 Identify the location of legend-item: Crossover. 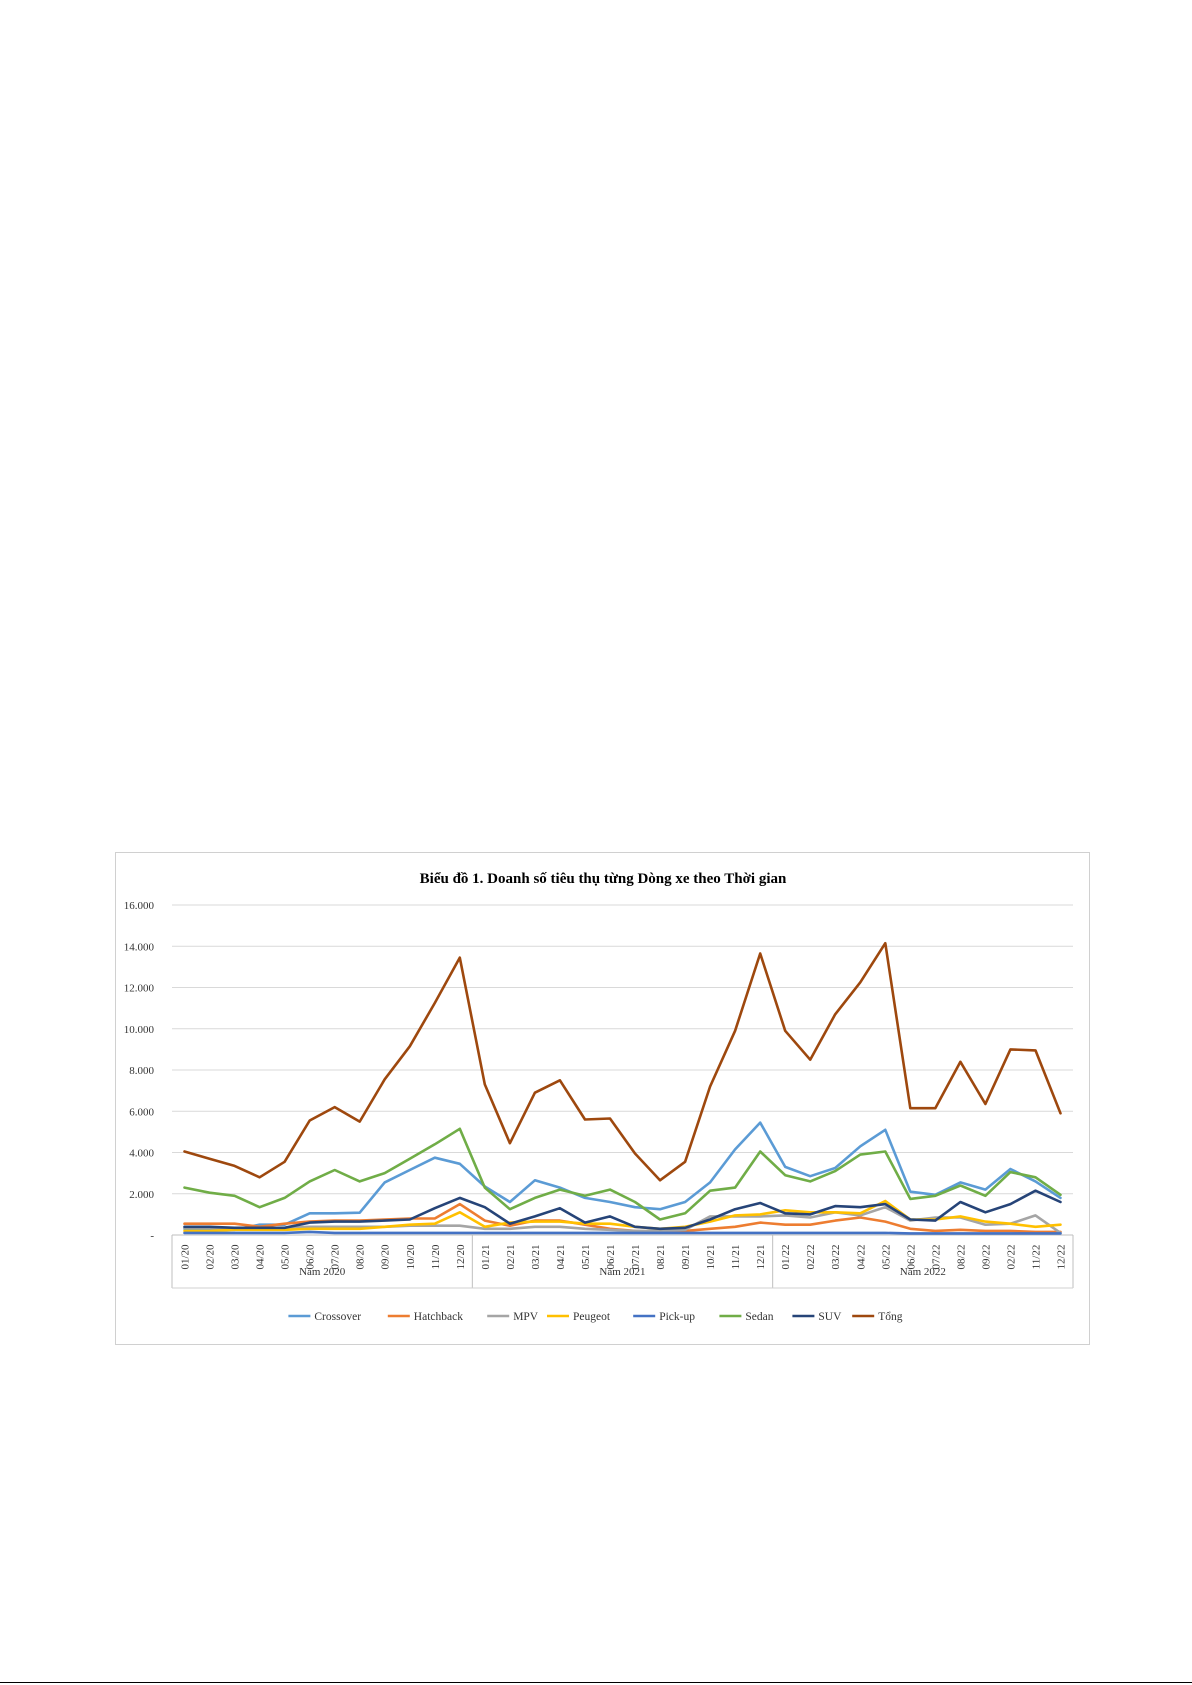
(324, 1317).